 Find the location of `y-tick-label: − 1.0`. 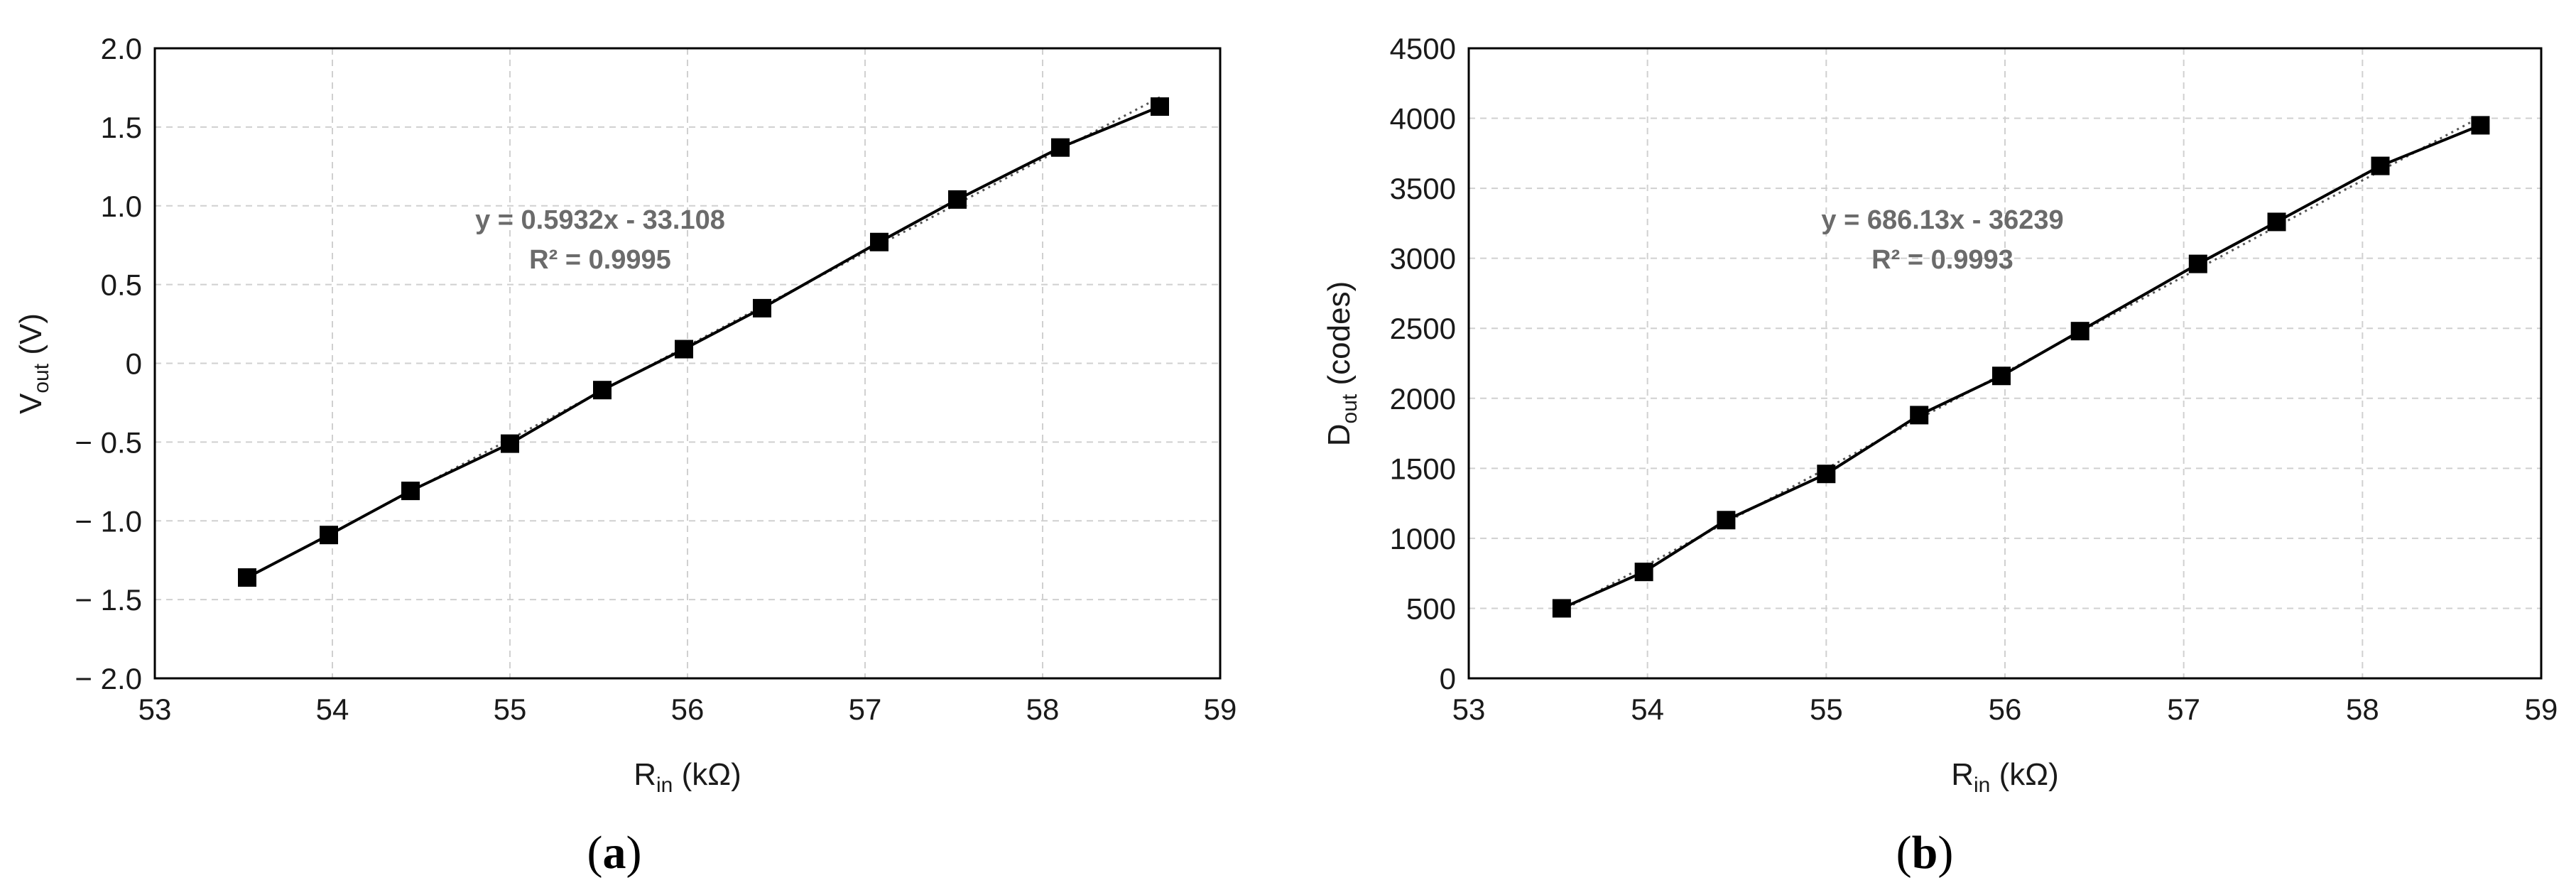

y-tick-label: − 1.0 is located at coordinates (108, 521).